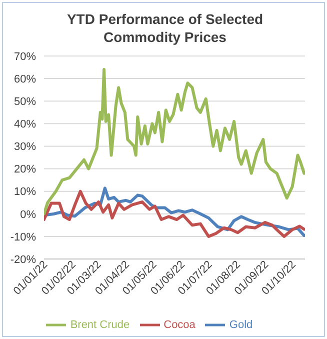  I want to click on y-tick-label: -10%, so click(23, 237).